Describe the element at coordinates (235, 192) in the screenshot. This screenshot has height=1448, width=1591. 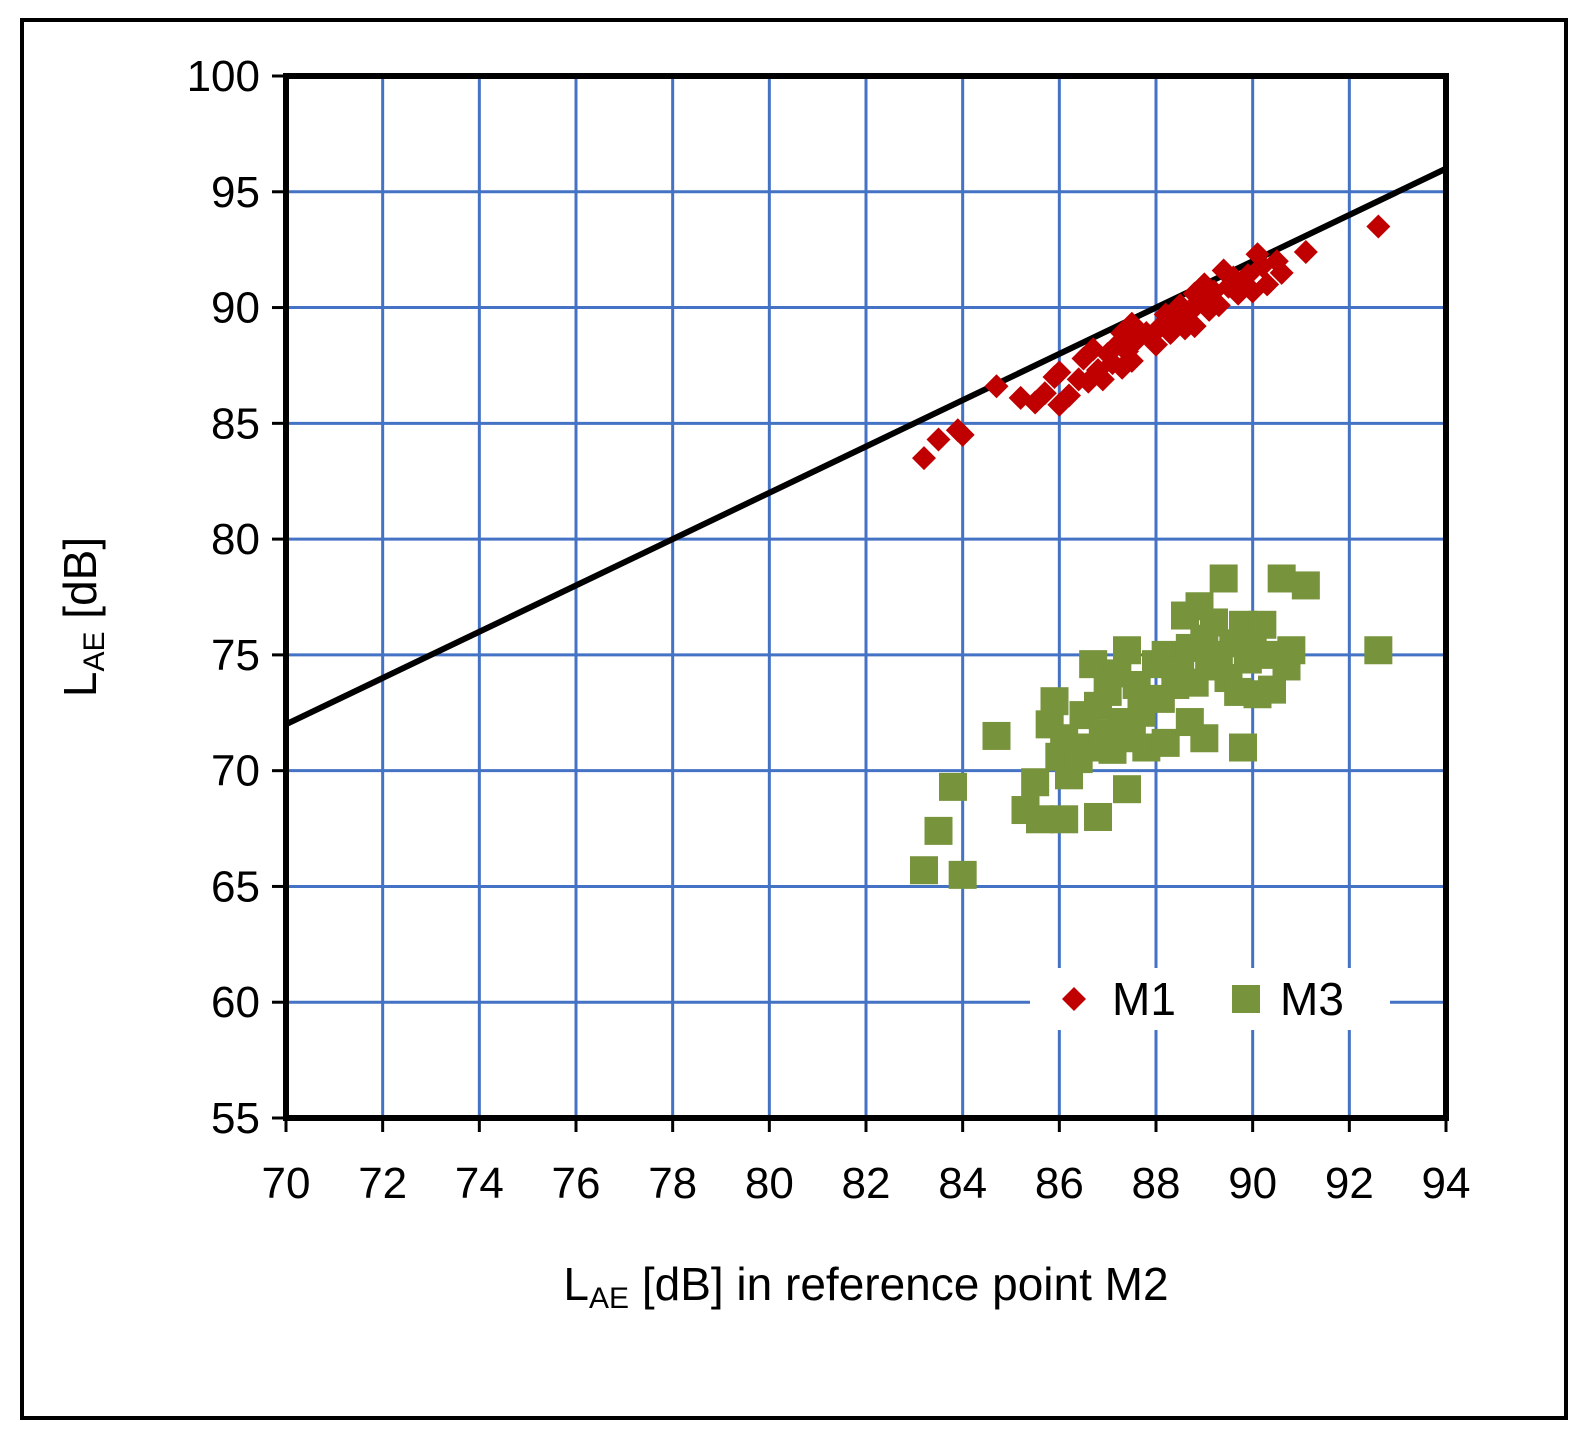
I see `y-tick-label: 95` at that location.